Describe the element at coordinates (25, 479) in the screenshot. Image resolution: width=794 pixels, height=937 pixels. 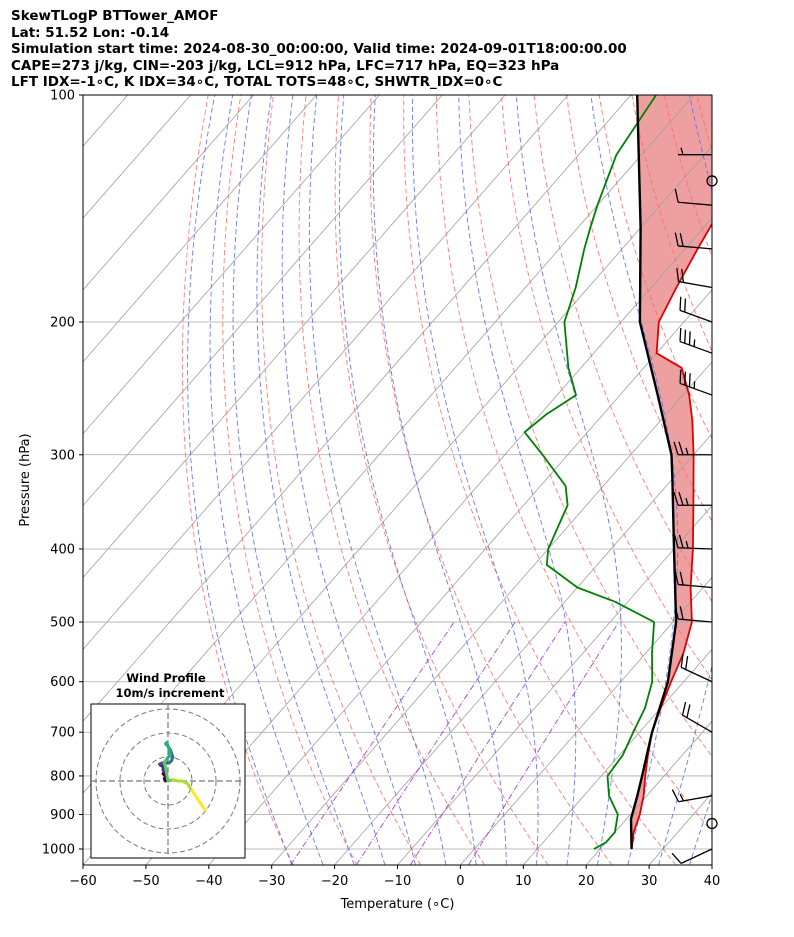
I see `y-axis-label: Pressure (hPa)` at that location.